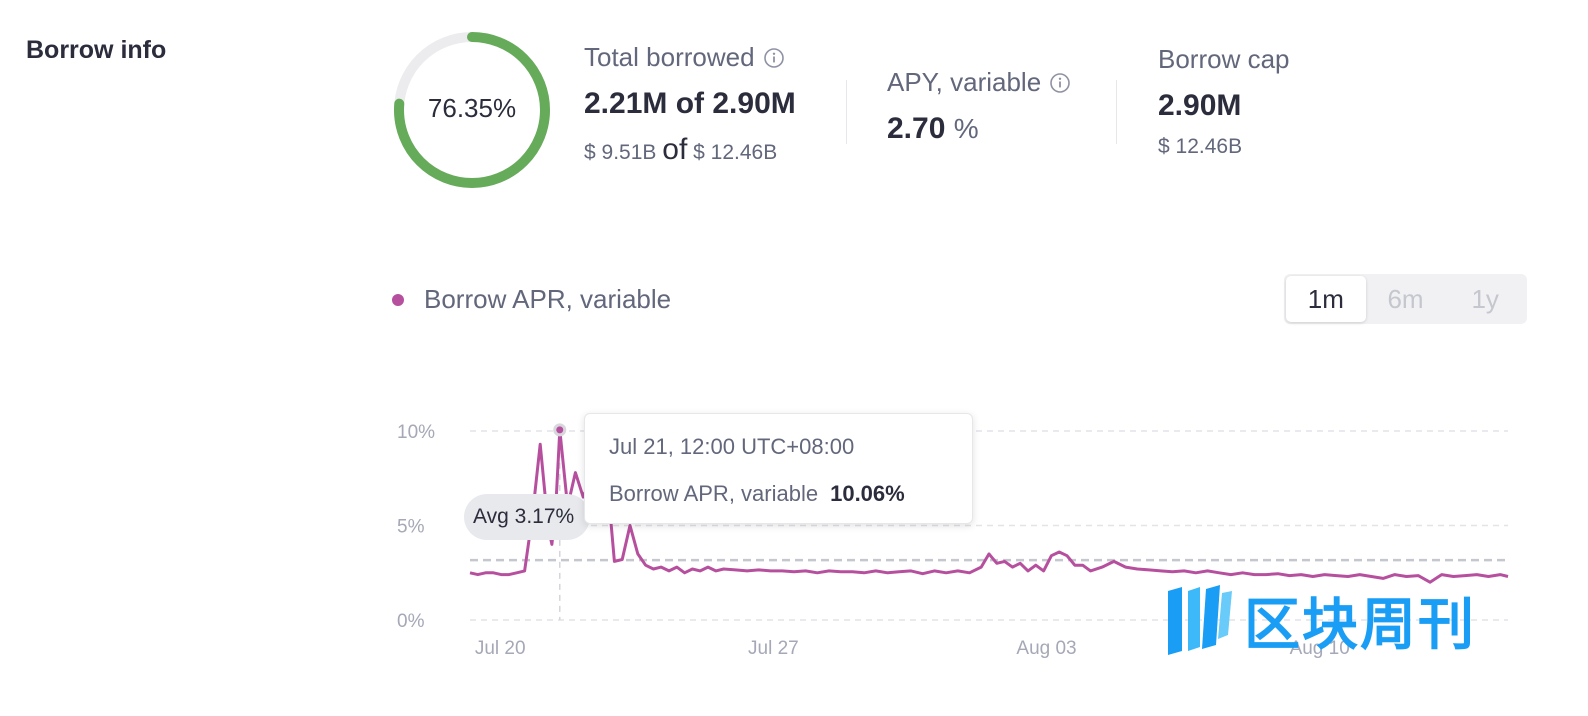 The height and width of the screenshot is (716, 1588). I want to click on legend-dot, so click(398, 299).